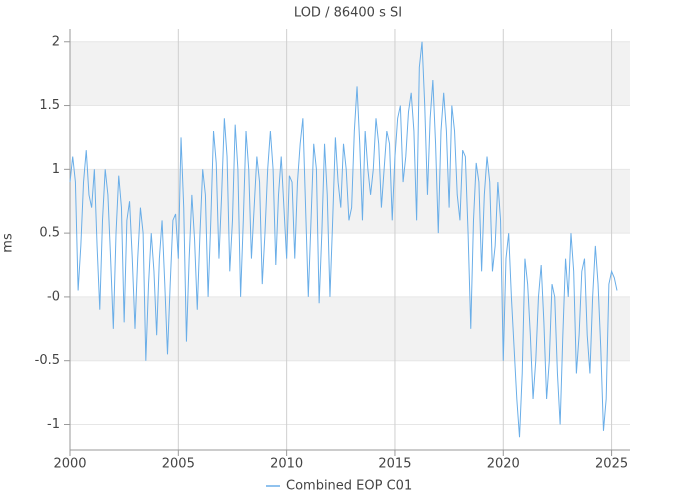  What do you see at coordinates (56, 41) in the screenshot?
I see `y-tick-label: 2` at bounding box center [56, 41].